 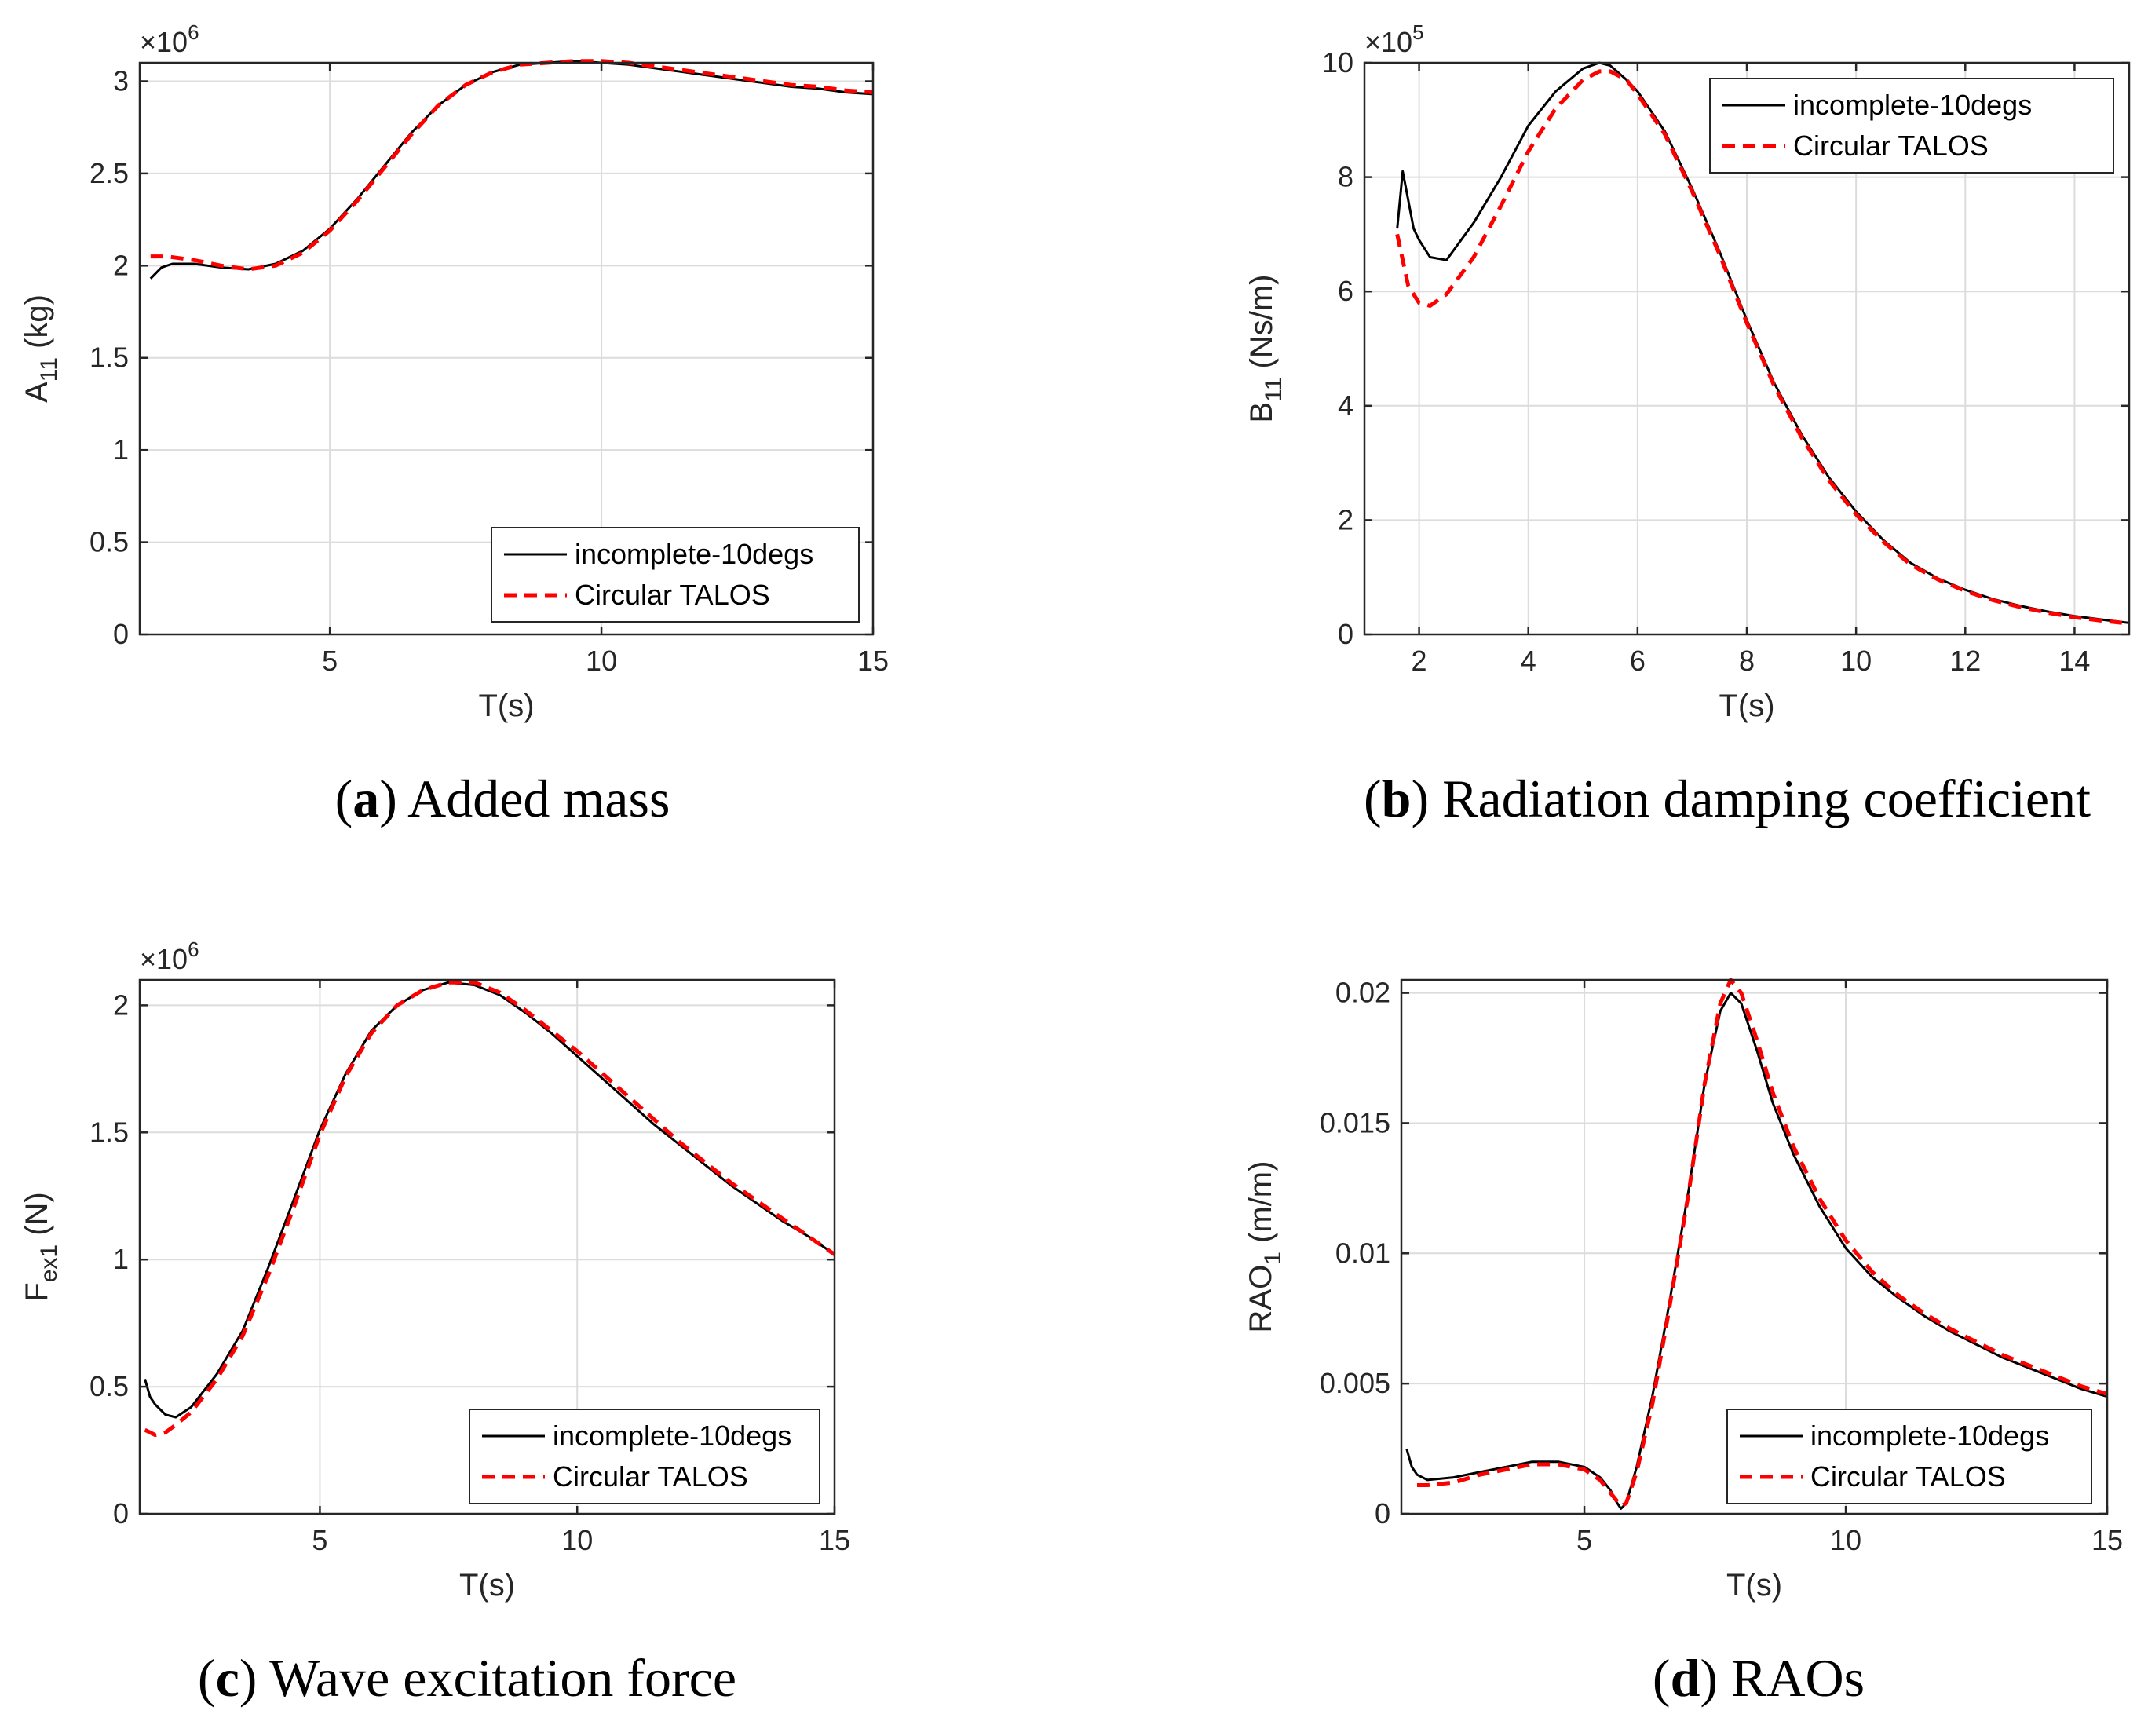 What do you see at coordinates (1965, 661) in the screenshot?
I see `x-tick-label: 12` at bounding box center [1965, 661].